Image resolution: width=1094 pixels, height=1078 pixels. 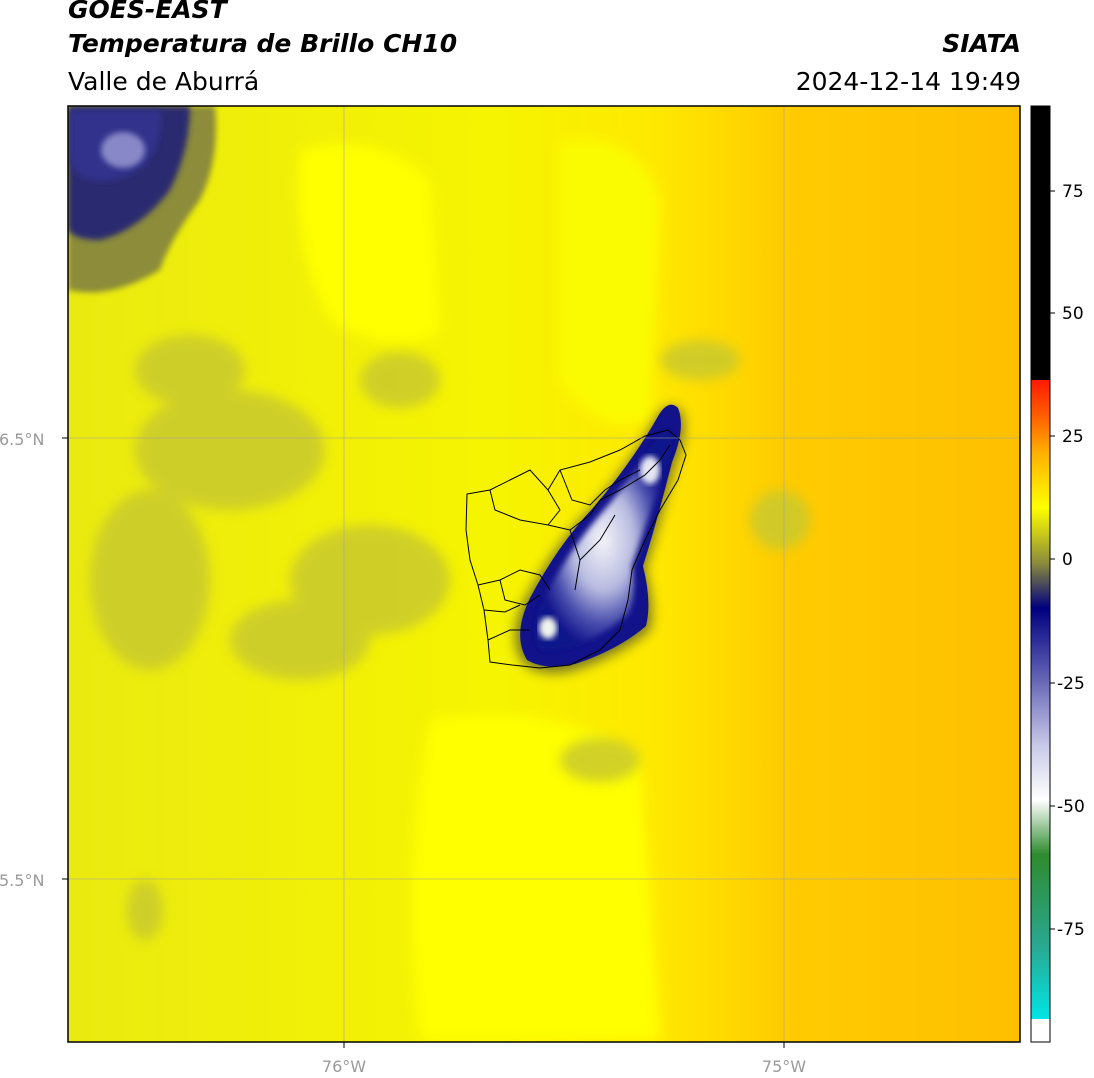 What do you see at coordinates (1040, 562) in the screenshot?
I see `colorbar-gradient` at bounding box center [1040, 562].